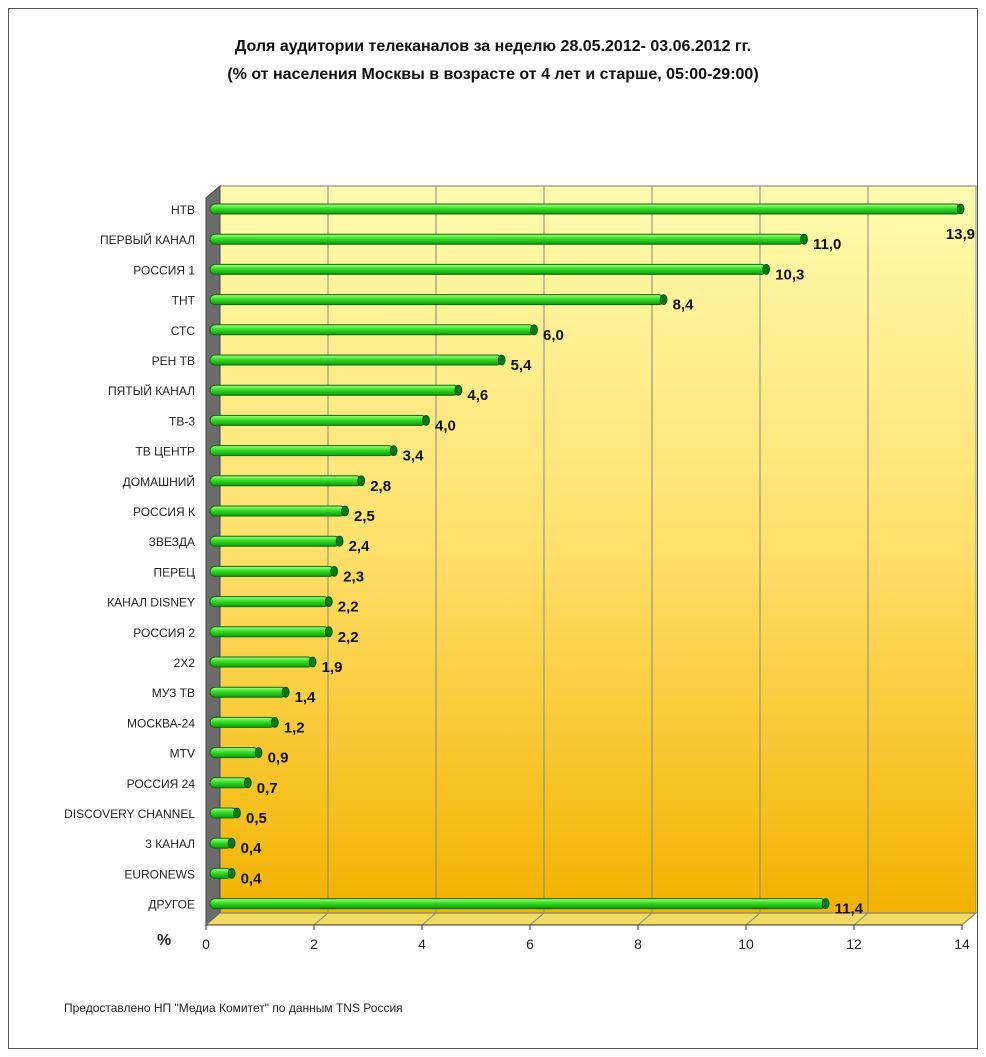 The width and height of the screenshot is (986, 1057). Describe the element at coordinates (854, 944) in the screenshot. I see `x-tick-label: 12` at that location.